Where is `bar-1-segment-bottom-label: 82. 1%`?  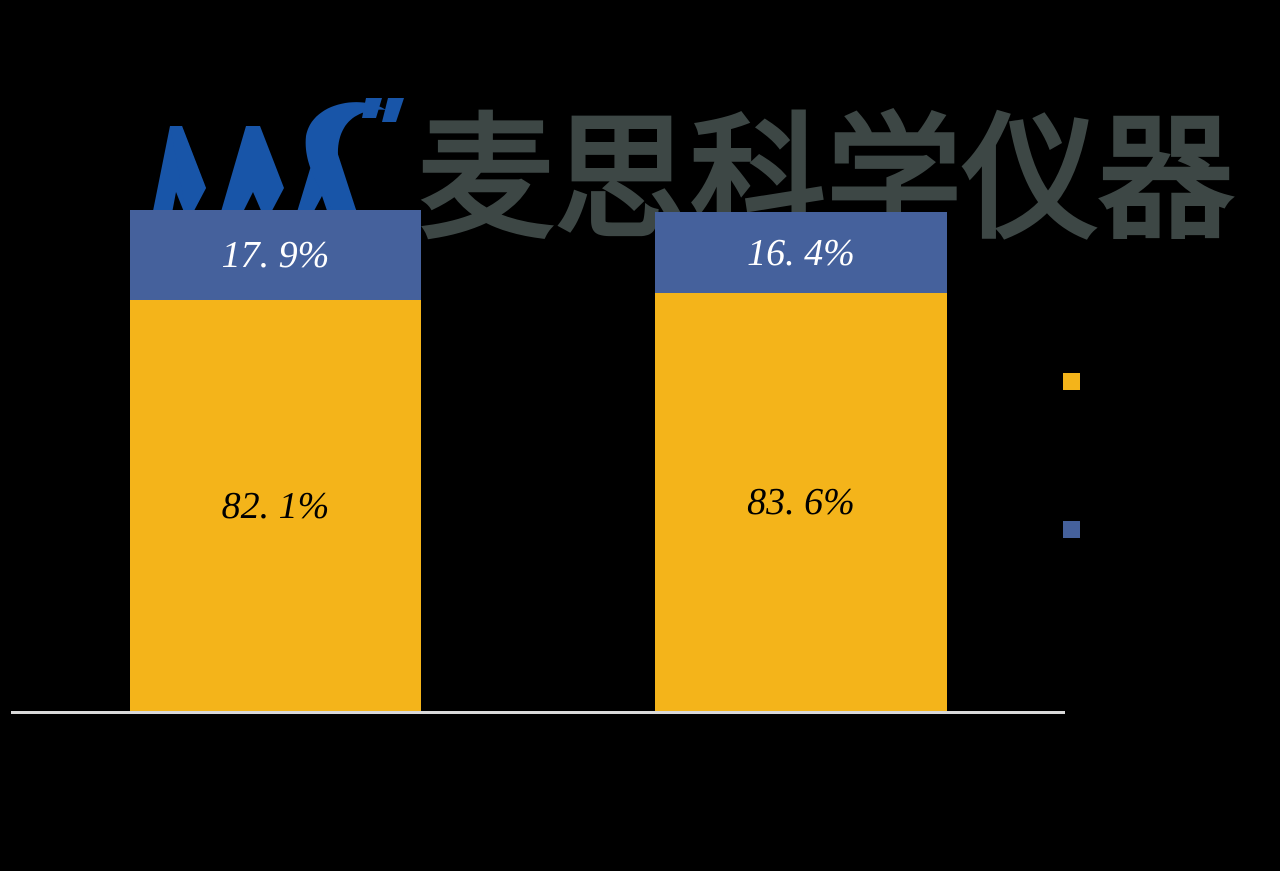
bar-1-segment-bottom-label: 82. 1% is located at coordinates (275, 505).